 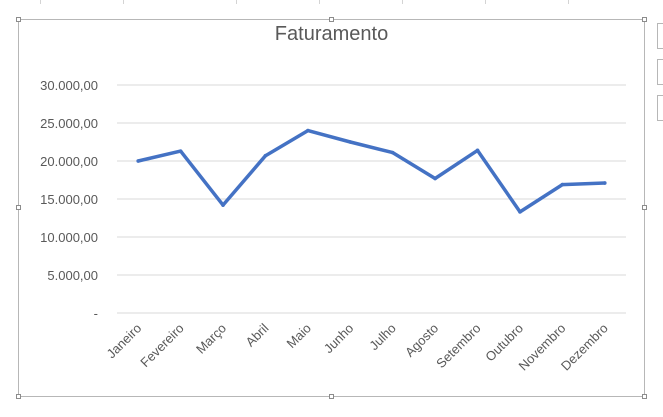 I want to click on chart-filters-button, so click(x=660, y=108).